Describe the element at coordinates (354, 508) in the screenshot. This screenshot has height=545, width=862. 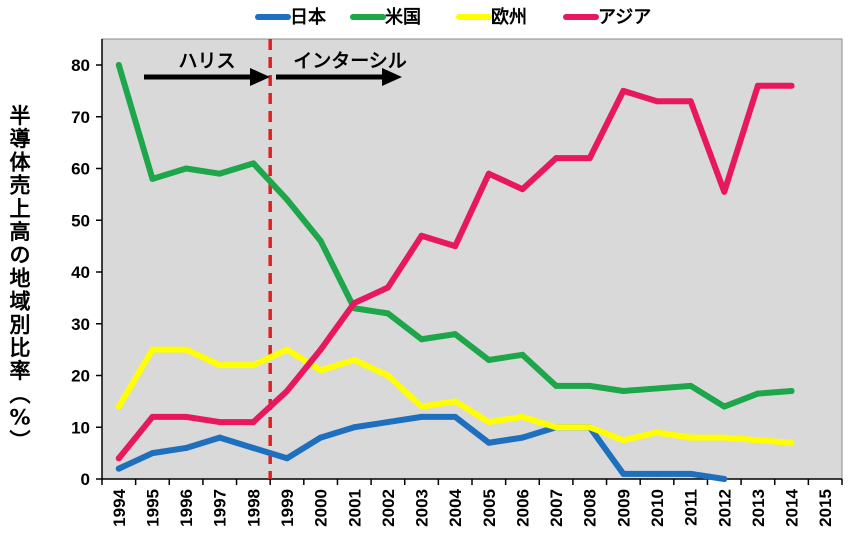
I see `x-tick-label: 2001` at that location.